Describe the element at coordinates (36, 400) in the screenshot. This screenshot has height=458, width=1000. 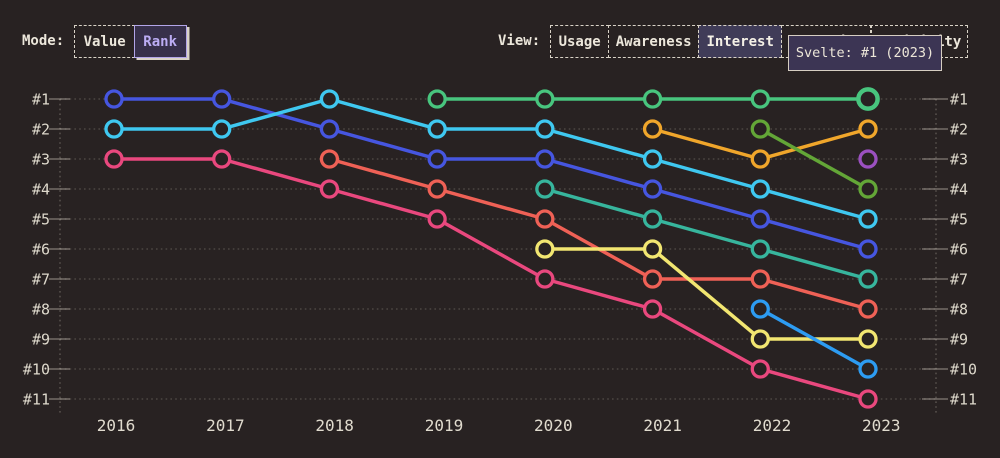
I see `y-axis-label-left-11: #11` at that location.